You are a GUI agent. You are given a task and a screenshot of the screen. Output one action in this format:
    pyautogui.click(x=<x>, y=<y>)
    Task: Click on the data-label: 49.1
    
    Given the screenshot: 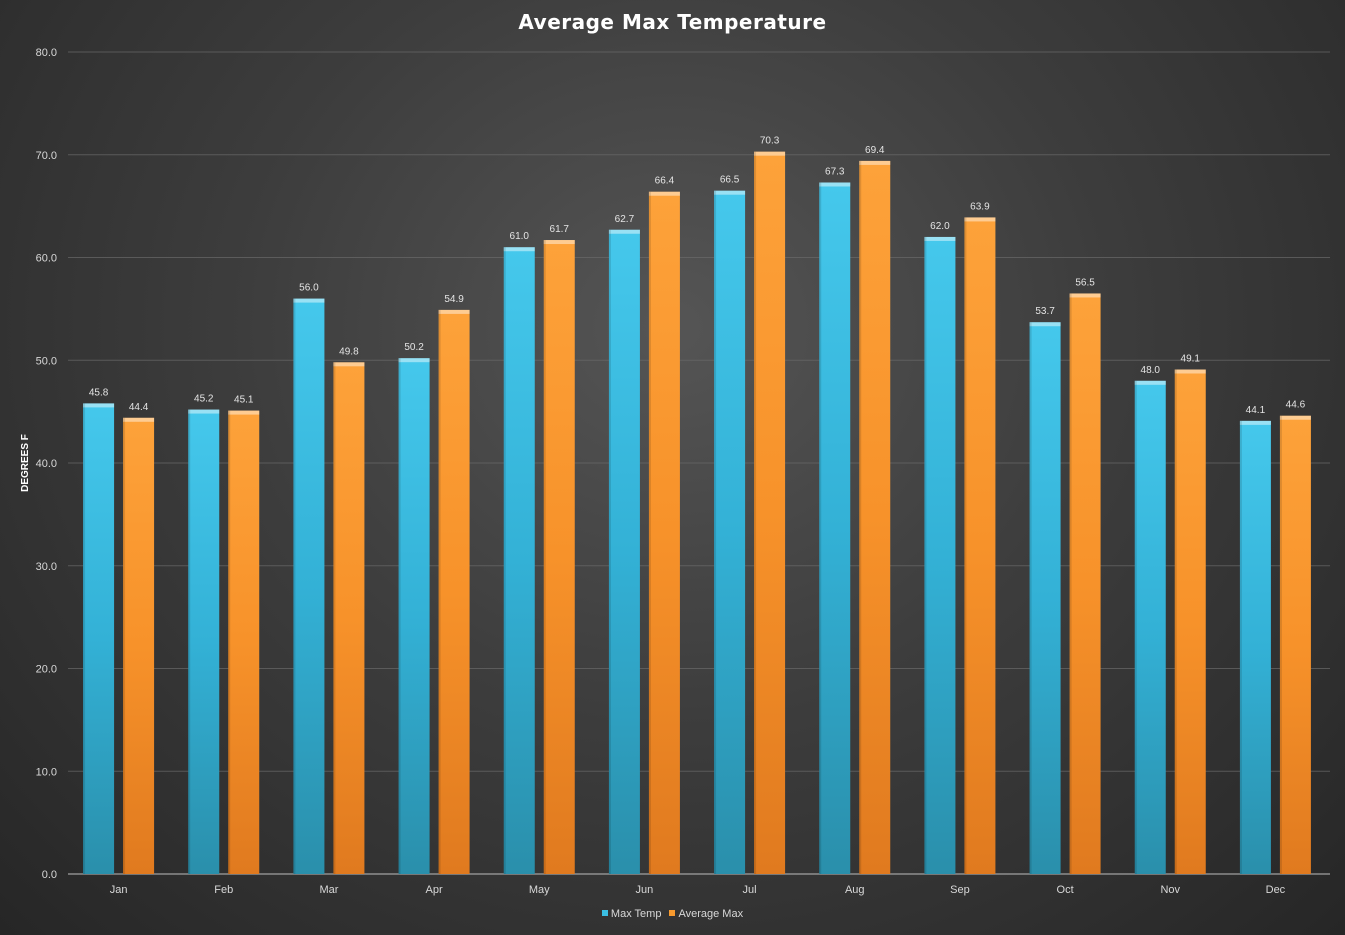 What is the action you would take?
    pyautogui.click(x=1191, y=358)
    